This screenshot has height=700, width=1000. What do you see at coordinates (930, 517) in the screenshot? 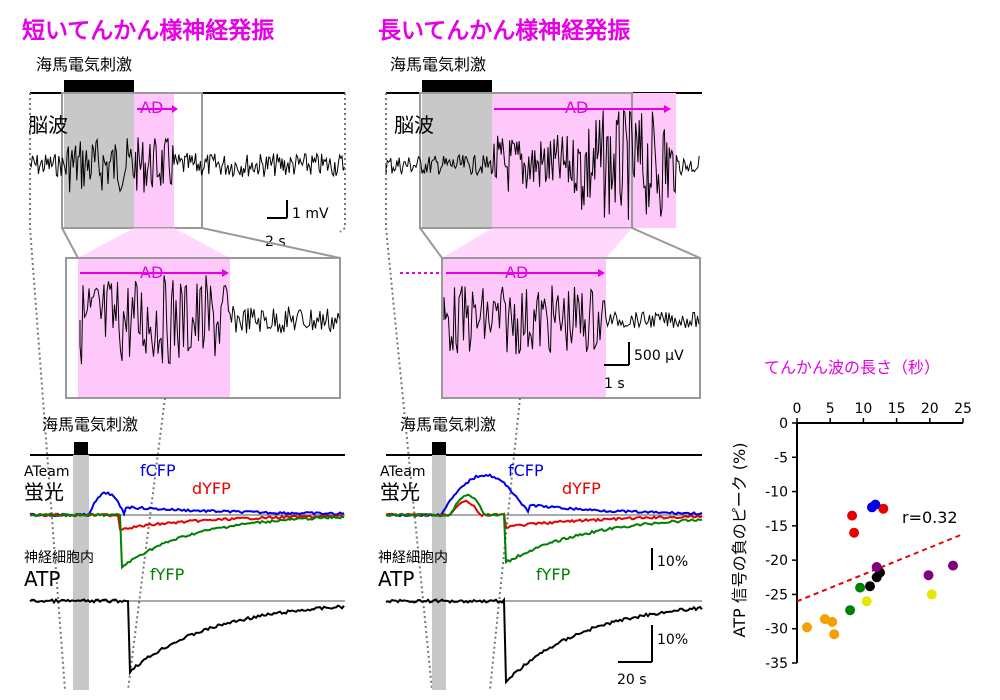
I see `chart-annotation: r=0.32` at bounding box center [930, 517].